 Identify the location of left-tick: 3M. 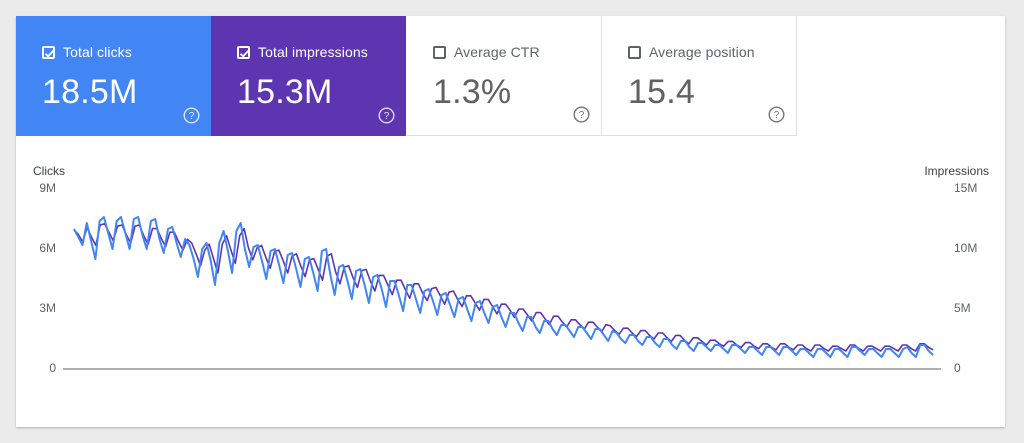
(47, 308).